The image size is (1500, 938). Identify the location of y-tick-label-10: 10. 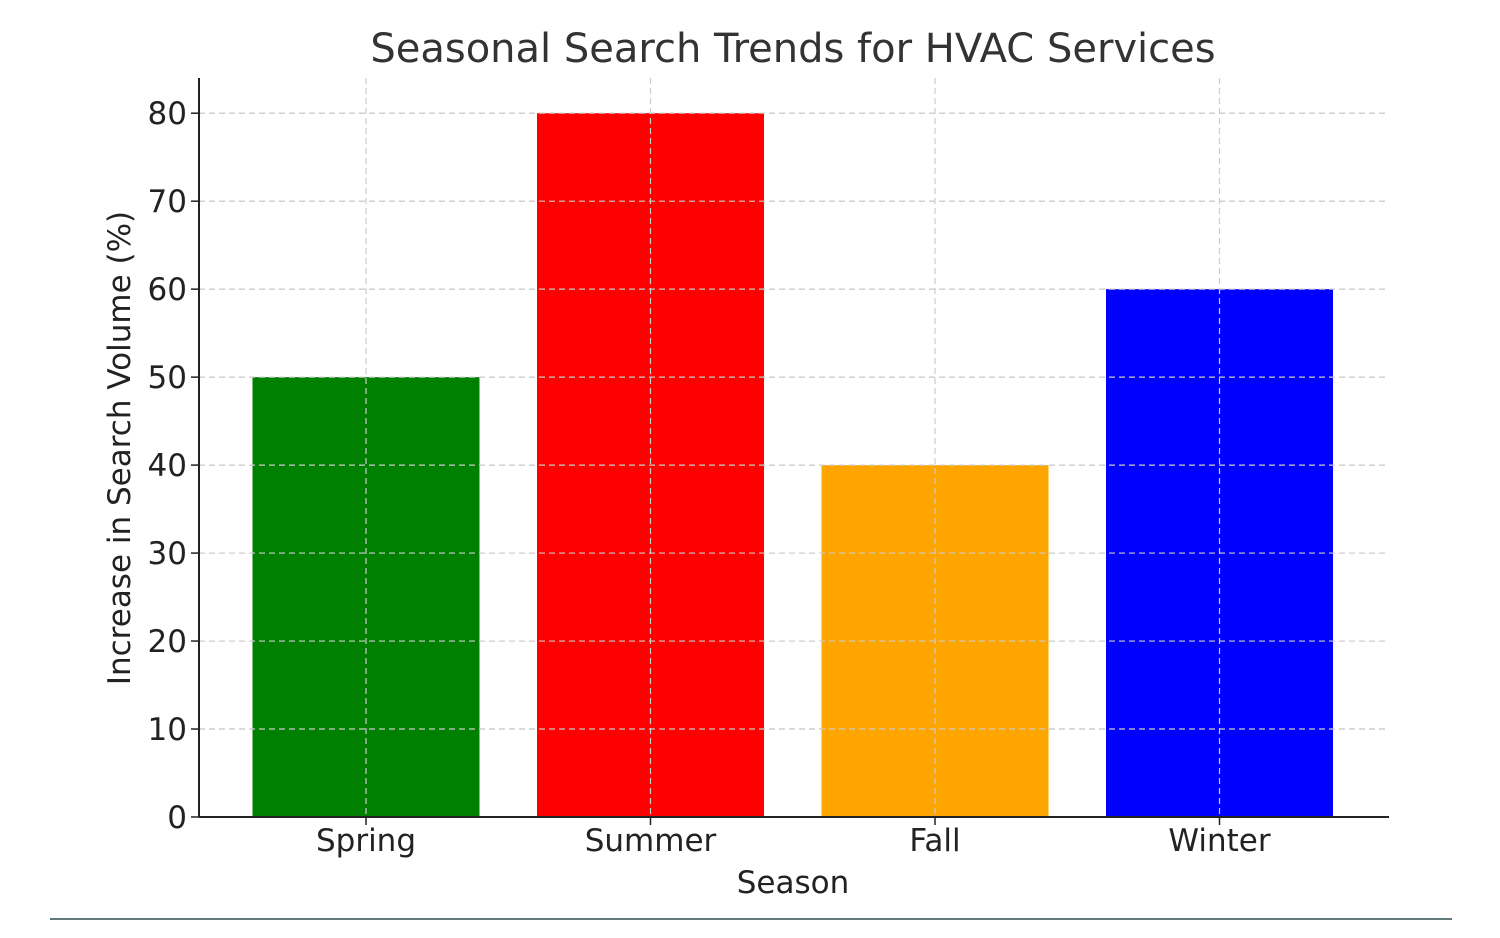
(167, 730).